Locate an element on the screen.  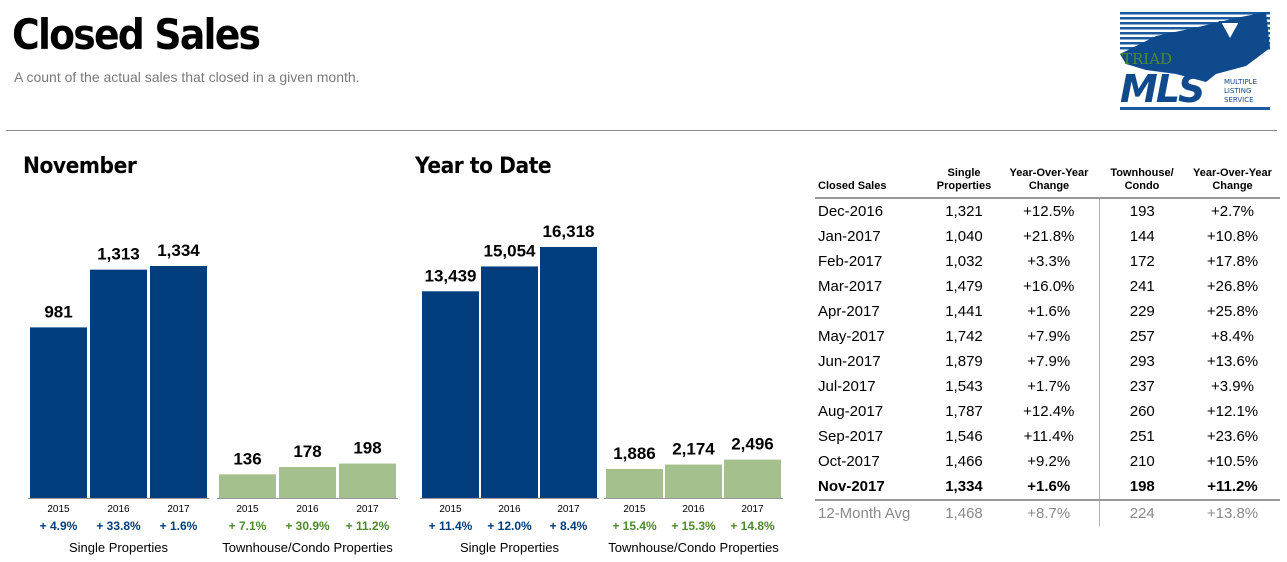
yoy-change-label: + 7.1% is located at coordinates (248, 526).